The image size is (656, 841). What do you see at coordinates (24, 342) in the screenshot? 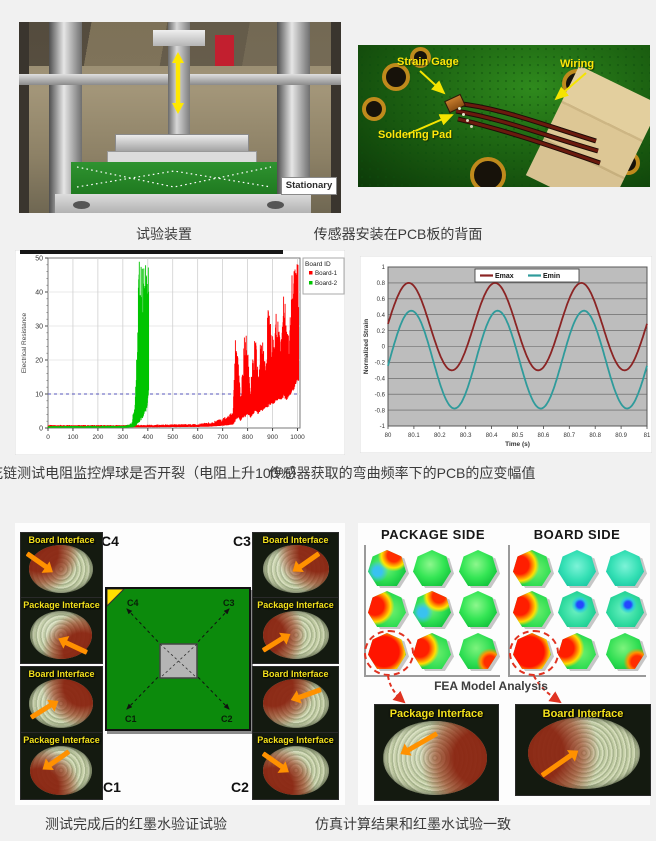
I see `svg-text: Electrical Resistance` at bounding box center [24, 342].